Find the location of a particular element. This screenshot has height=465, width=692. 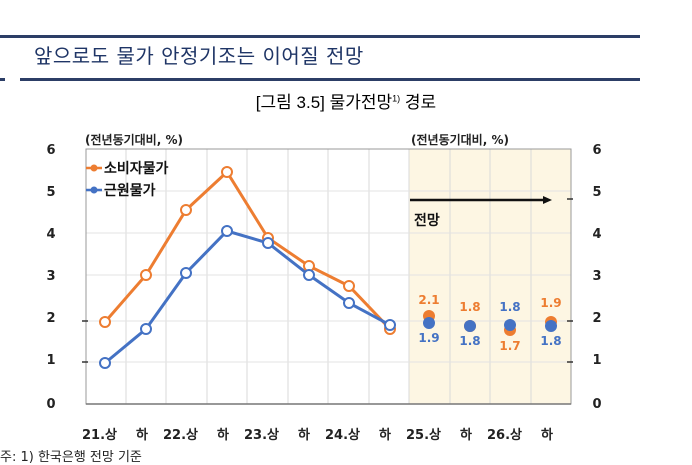

y-tick-right: 0 is located at coordinates (597, 404).